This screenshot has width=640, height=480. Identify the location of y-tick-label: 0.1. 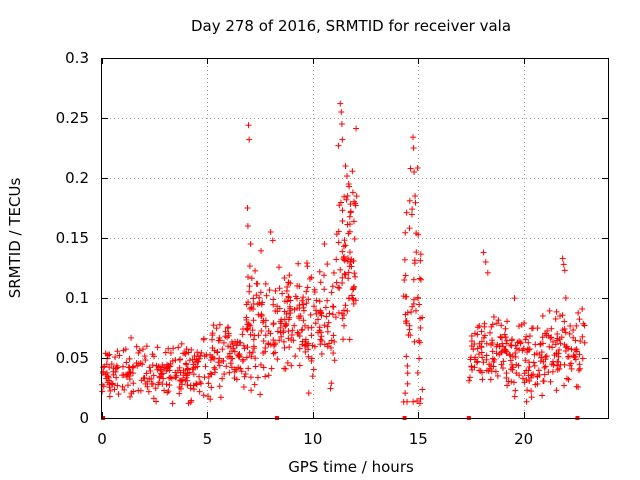
(77, 298).